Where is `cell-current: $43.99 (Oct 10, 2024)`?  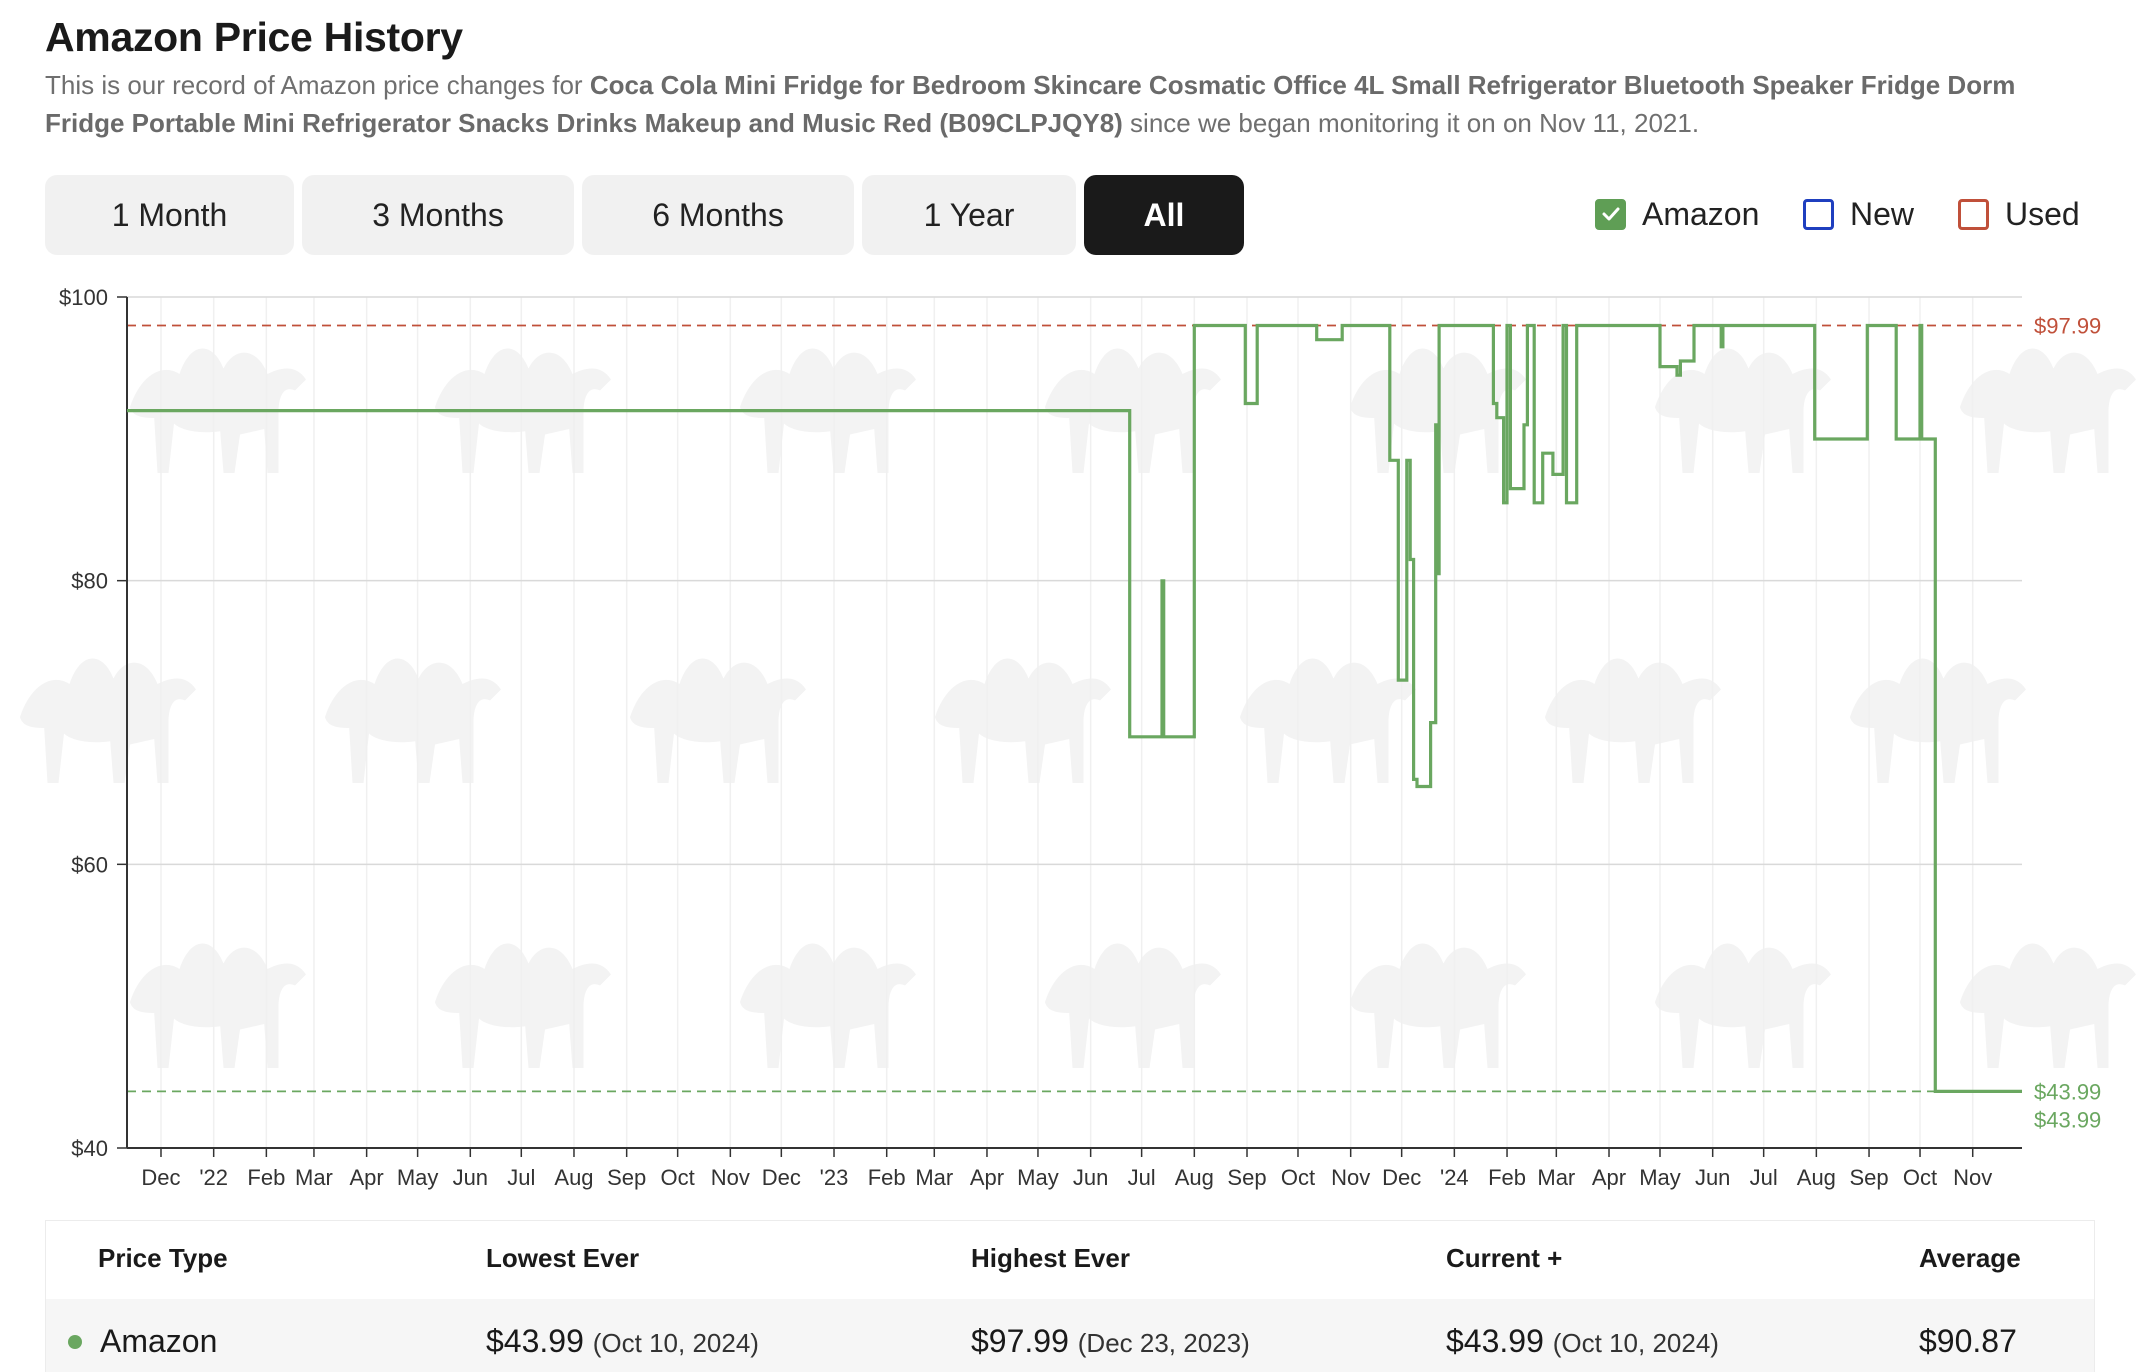 cell-current: $43.99 (Oct 10, 2024) is located at coordinates (1582, 1341).